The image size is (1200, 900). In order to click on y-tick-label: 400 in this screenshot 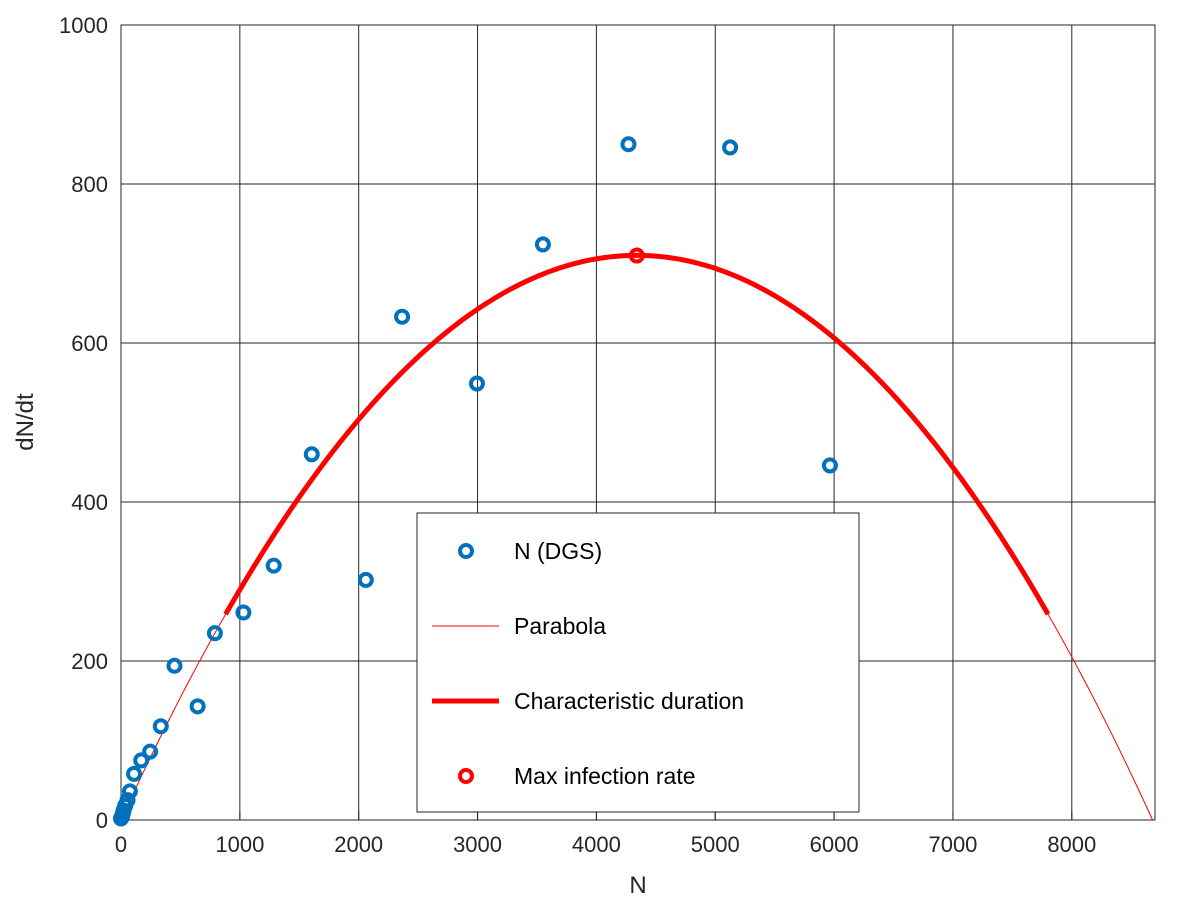, I will do `click(89, 502)`.